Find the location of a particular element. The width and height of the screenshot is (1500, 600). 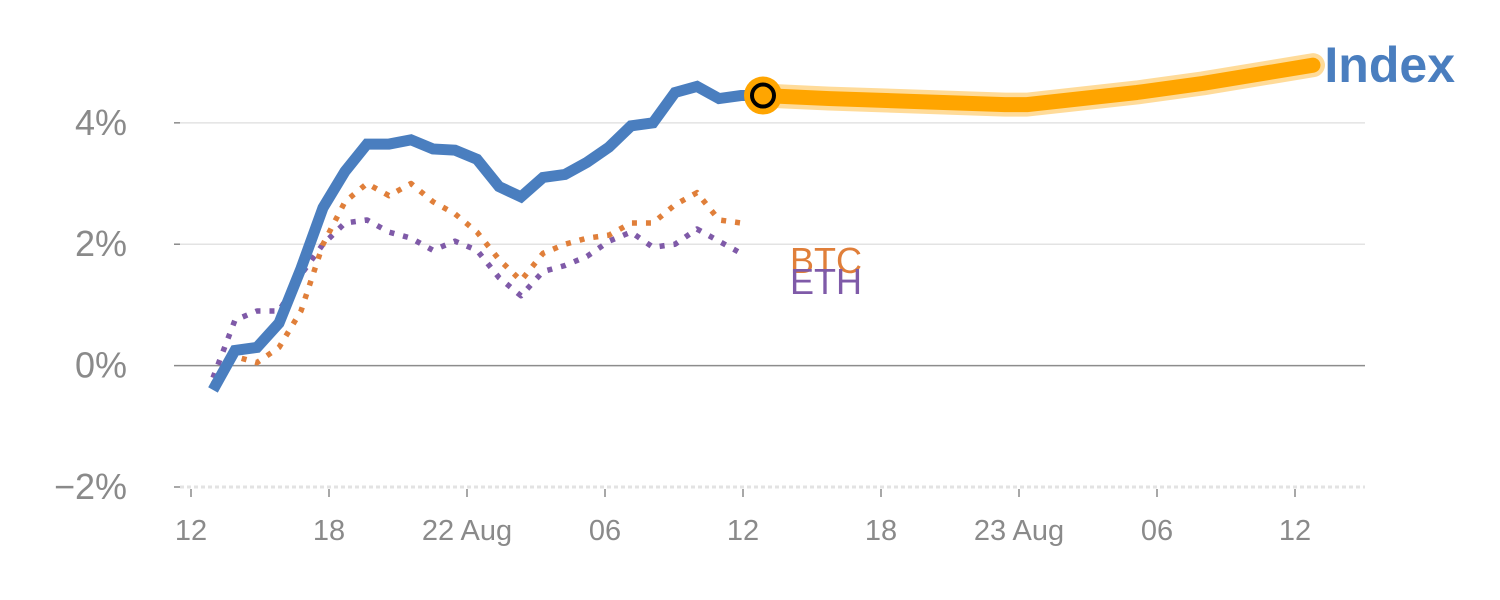

btc-series-label: BTC is located at coordinates (826, 260).